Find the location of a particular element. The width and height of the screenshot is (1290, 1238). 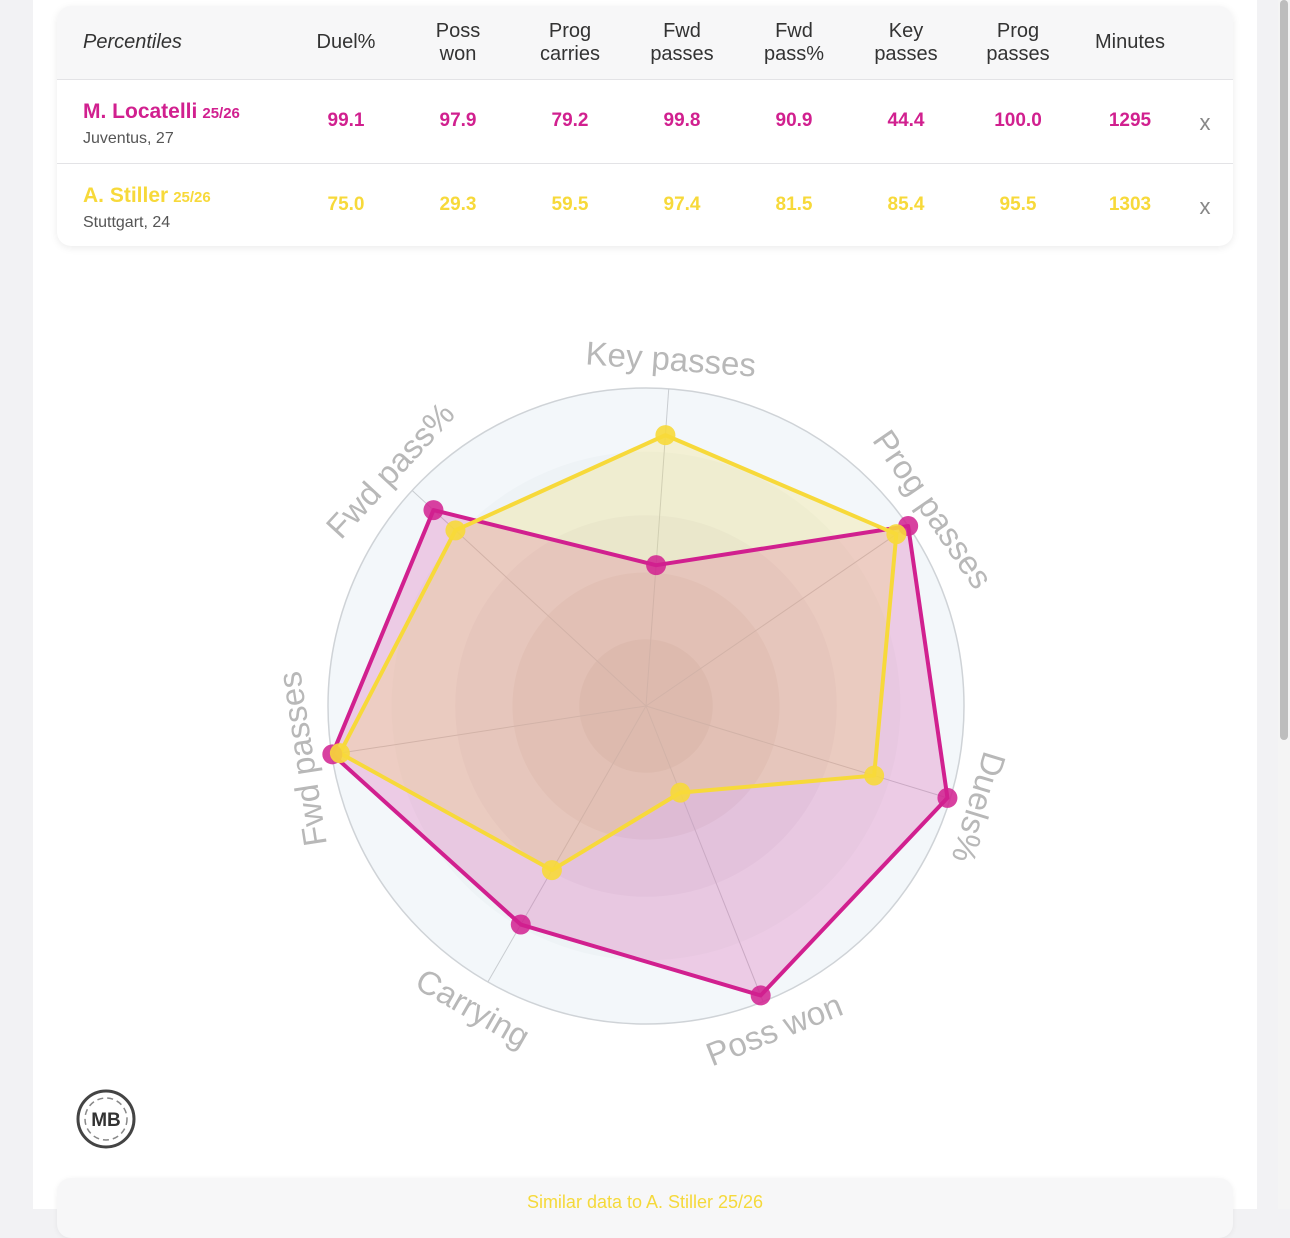

player-club-age: Stuttgart, 24 is located at coordinates (127, 222).